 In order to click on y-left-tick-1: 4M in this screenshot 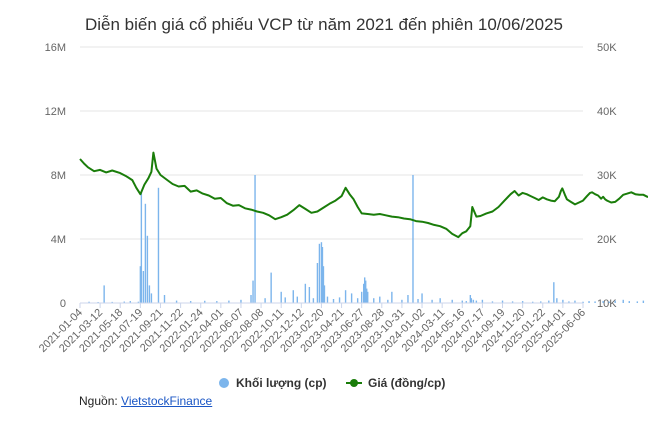, I will do `click(58, 240)`.